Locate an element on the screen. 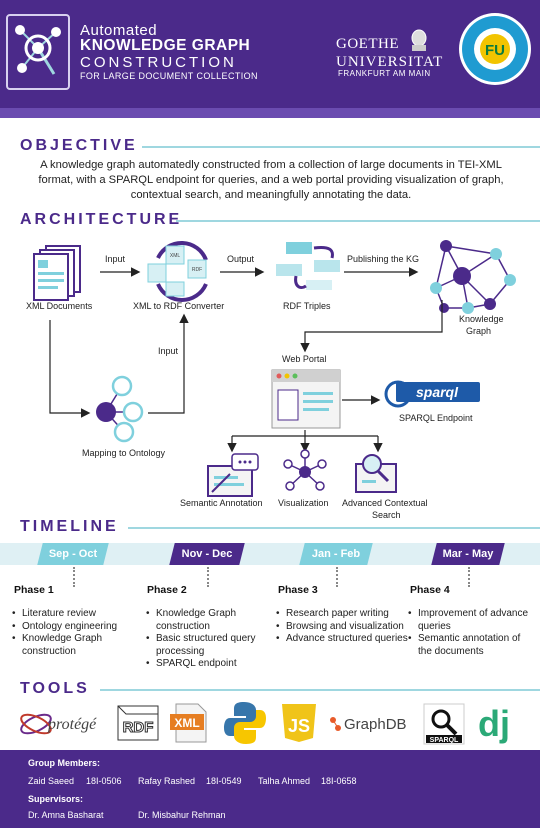 Image resolution: width=540 pixels, height=828 pixels. xml-documents-label: XML Documents is located at coordinates (59, 306).